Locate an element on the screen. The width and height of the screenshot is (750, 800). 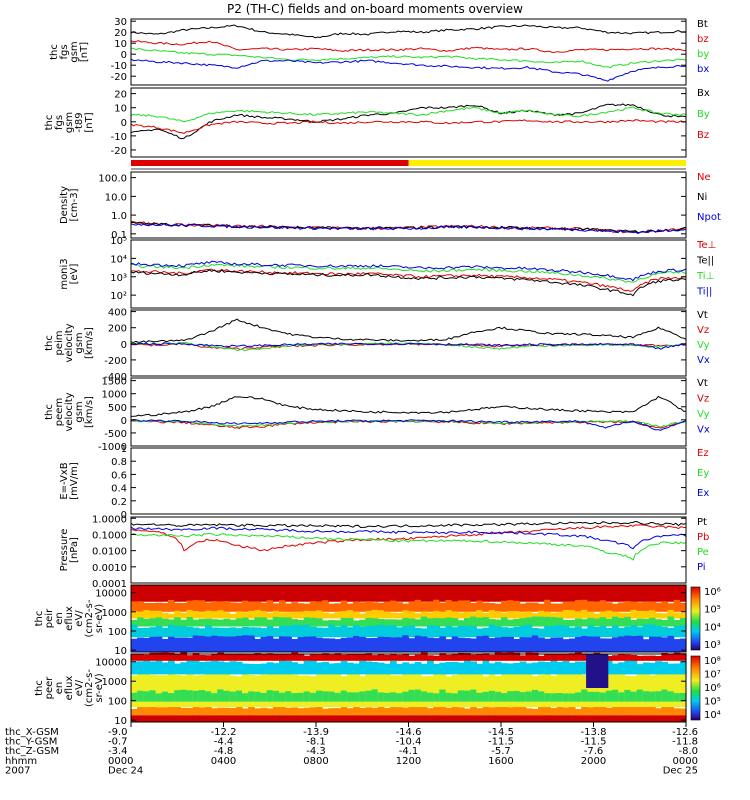
y-axis-label: thc is located at coordinates (54, 52).